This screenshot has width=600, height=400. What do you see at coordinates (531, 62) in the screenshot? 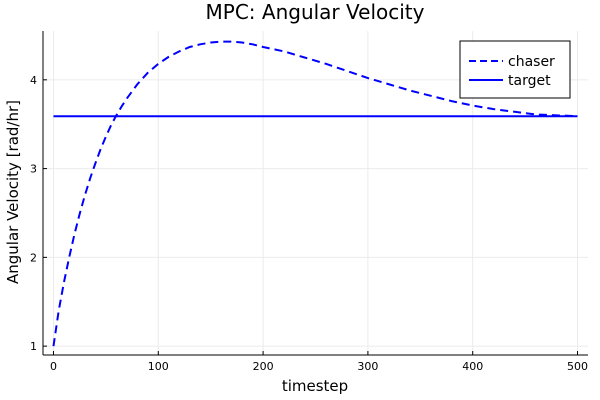
I see `legend-label-chaser: chaser` at bounding box center [531, 62].